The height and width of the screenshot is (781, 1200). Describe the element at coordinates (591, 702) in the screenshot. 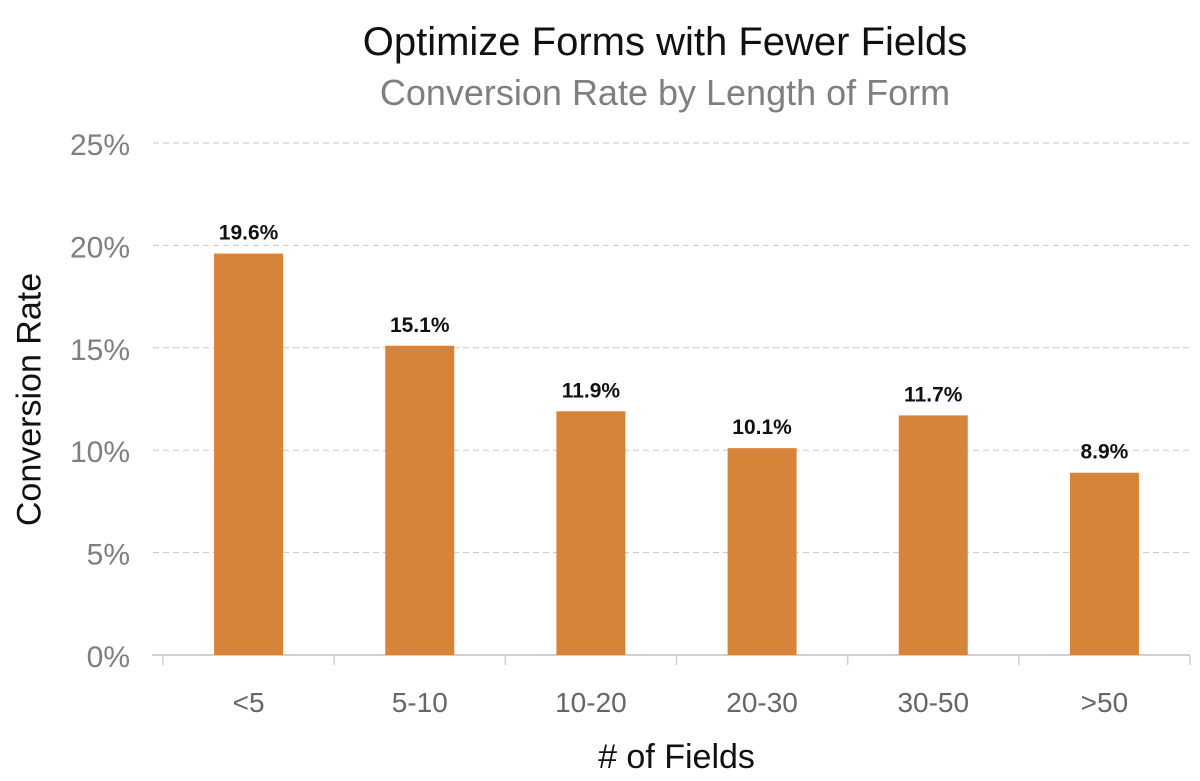

I see `x-tick-label: 10-20` at that location.